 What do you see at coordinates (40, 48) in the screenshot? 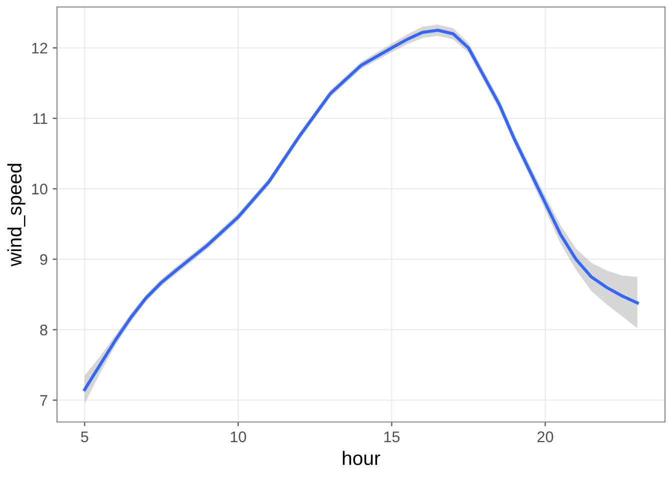
I see `y-tick-label: 12` at bounding box center [40, 48].